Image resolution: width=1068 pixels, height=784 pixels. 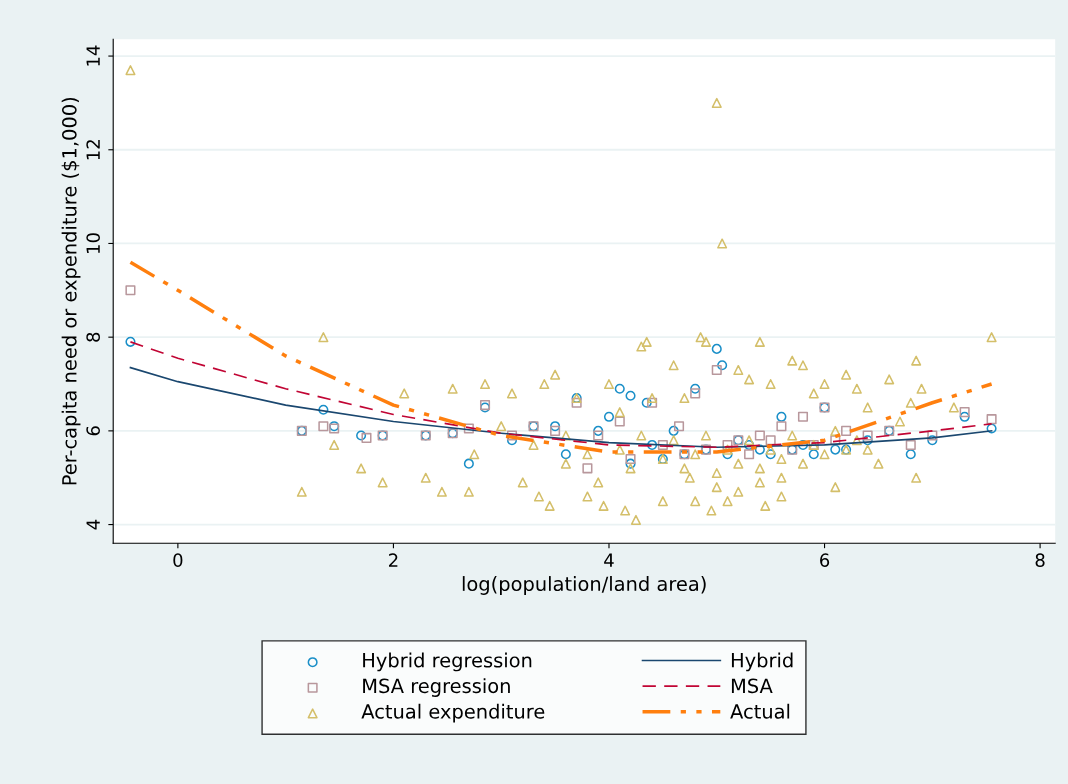 I want to click on y-tick-label: 8, so click(x=93, y=337).